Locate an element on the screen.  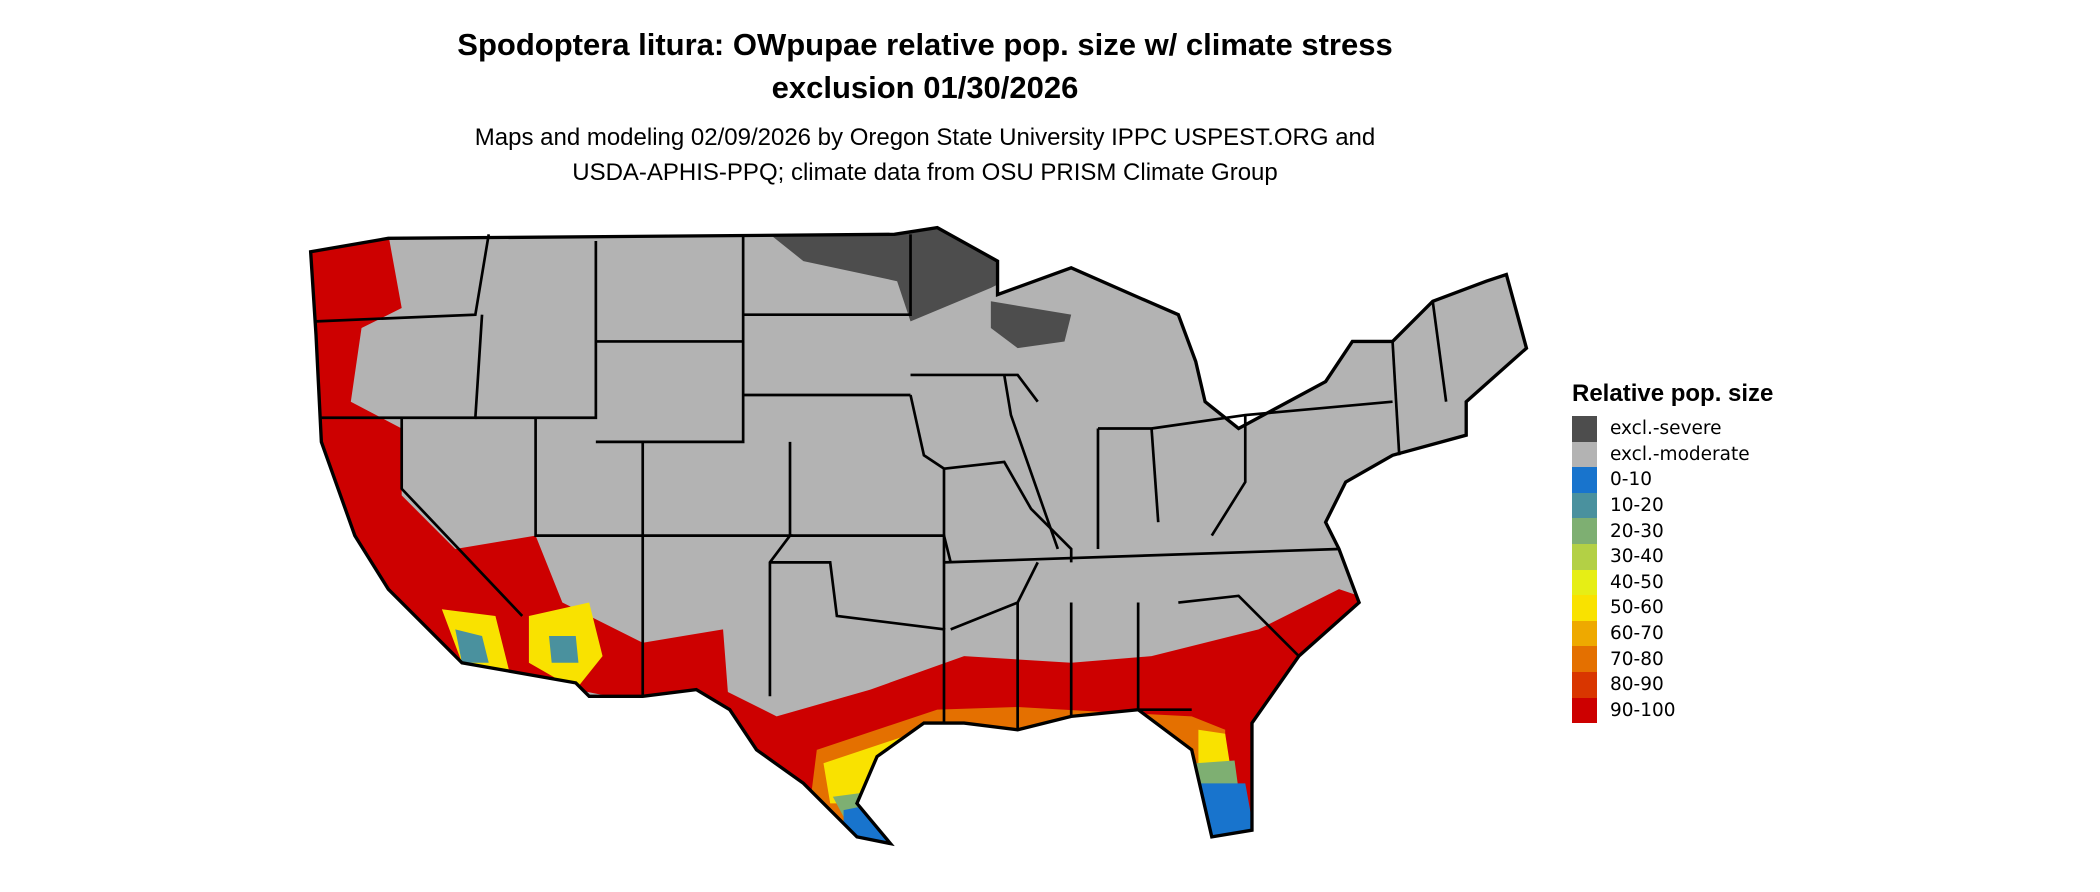
legend-item: 20-30 is located at coordinates (1672, 531).